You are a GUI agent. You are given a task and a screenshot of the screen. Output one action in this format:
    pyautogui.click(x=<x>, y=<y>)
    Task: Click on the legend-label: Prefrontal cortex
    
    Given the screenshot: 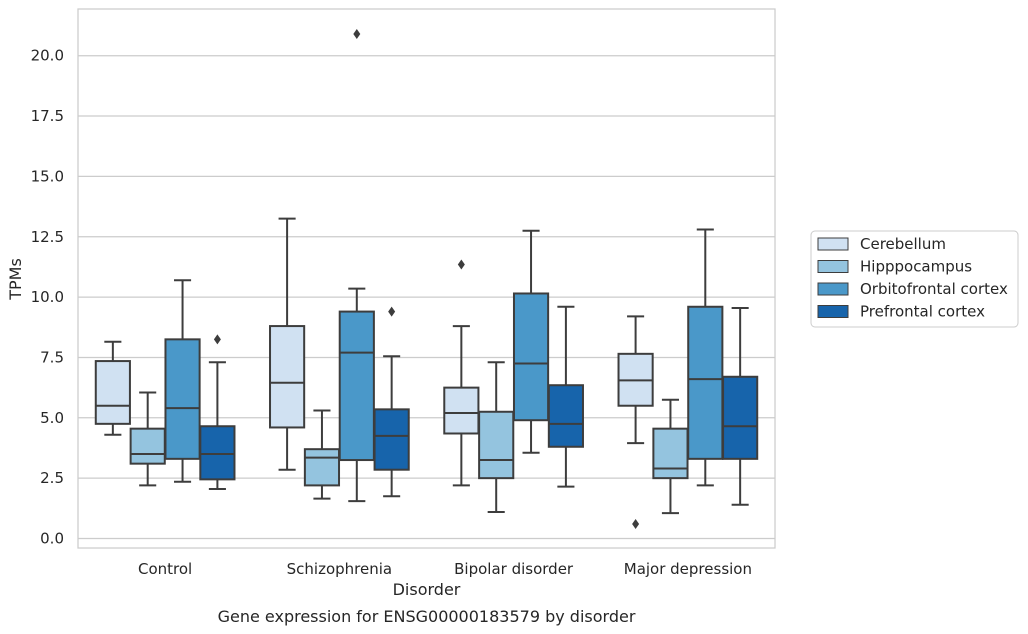 What is the action you would take?
    pyautogui.click(x=922, y=312)
    